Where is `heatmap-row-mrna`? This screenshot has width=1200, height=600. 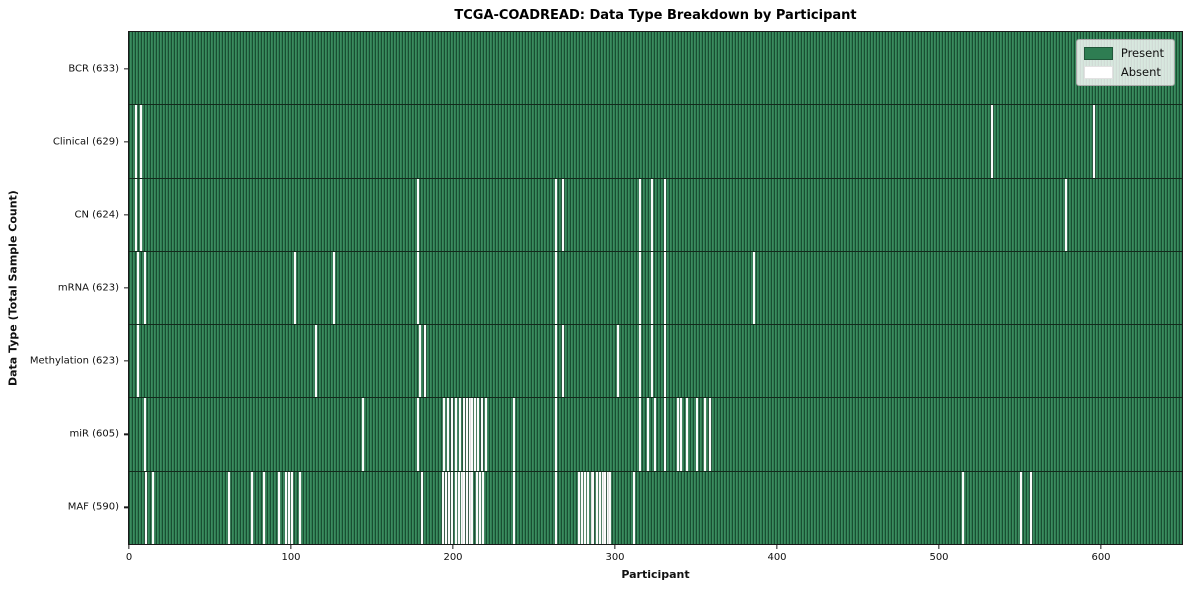
heatmap-row-mrna is located at coordinates (655, 287).